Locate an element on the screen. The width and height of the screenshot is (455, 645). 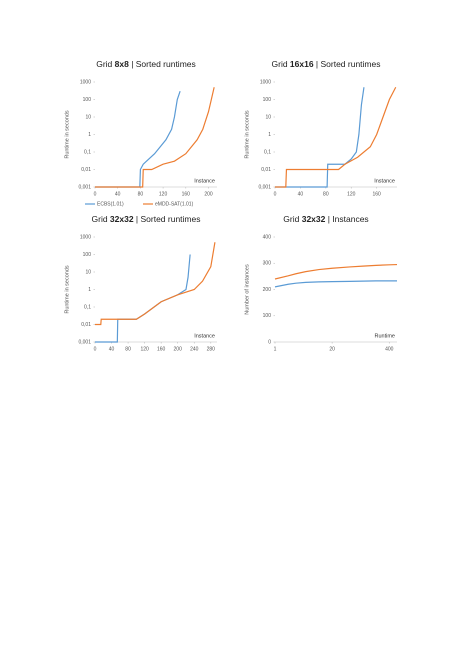
legend-label: ECBS(1.01) is located at coordinates (110, 204).